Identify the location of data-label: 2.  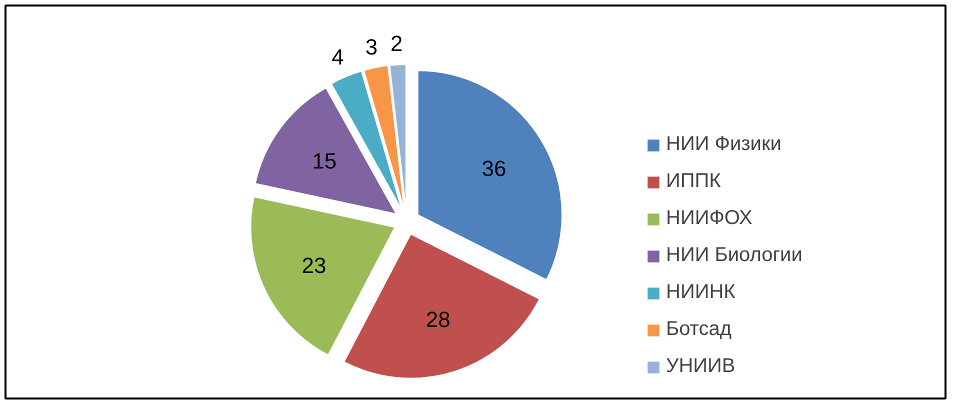
(396, 43).